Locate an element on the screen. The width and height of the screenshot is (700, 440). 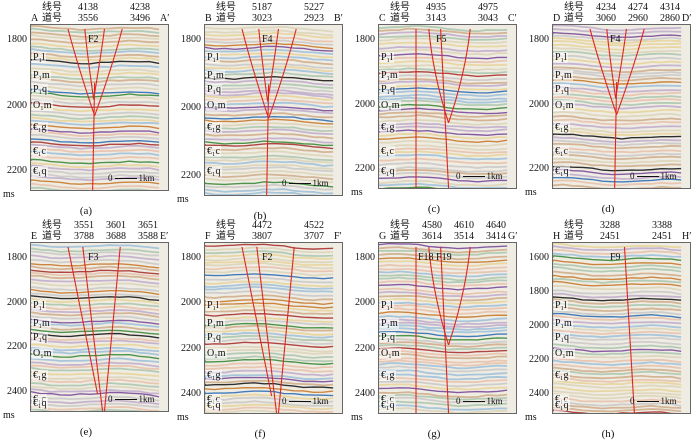
scale-unit: 1km is located at coordinates (320, 183).